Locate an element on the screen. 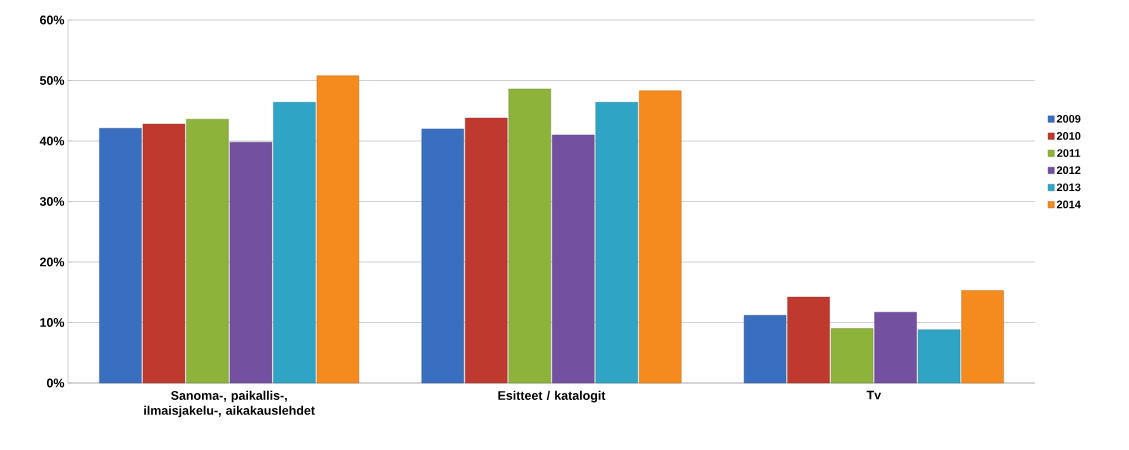  legend-label: 2013 is located at coordinates (1068, 187).